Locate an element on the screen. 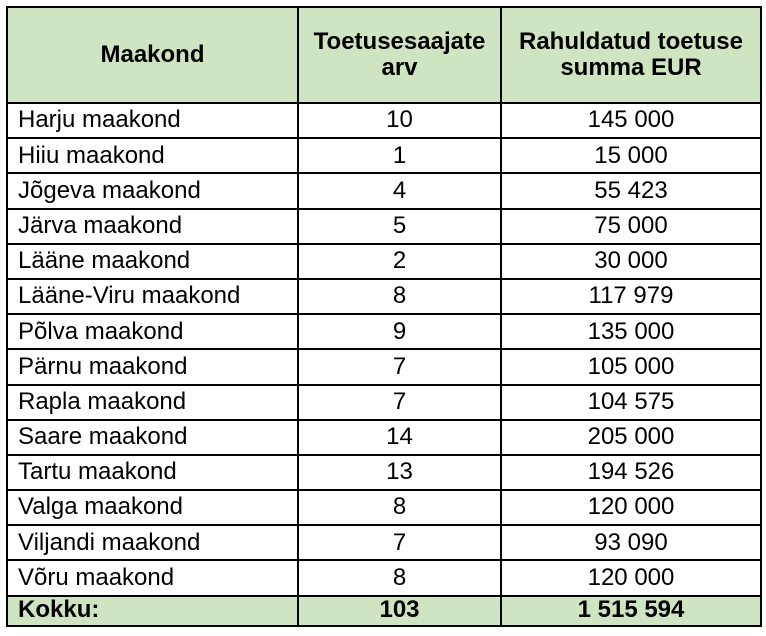 Image resolution: width=766 pixels, height=636 pixels. recipients-cell: 14 is located at coordinates (399, 437).